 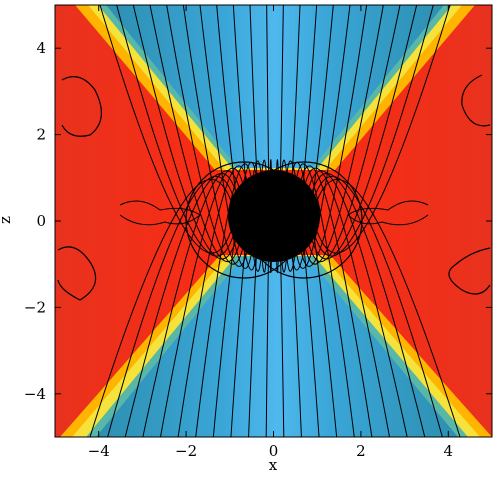 I want to click on x-tick-label: 0, so click(x=274, y=451).